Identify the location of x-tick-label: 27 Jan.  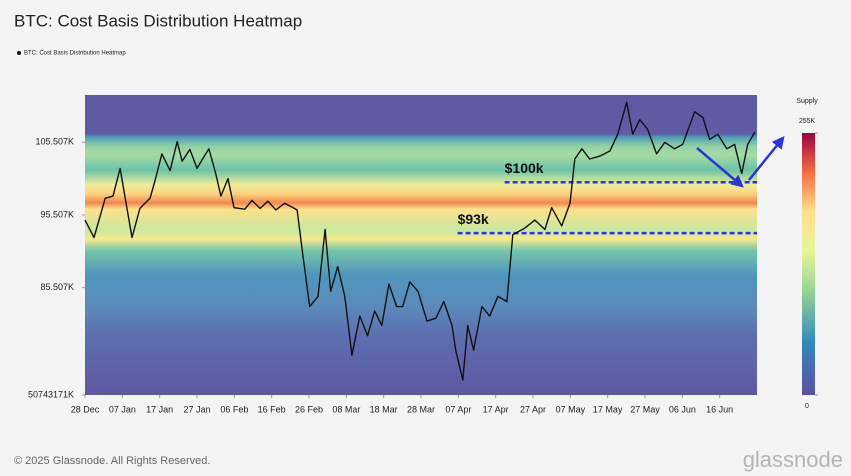
(196, 409).